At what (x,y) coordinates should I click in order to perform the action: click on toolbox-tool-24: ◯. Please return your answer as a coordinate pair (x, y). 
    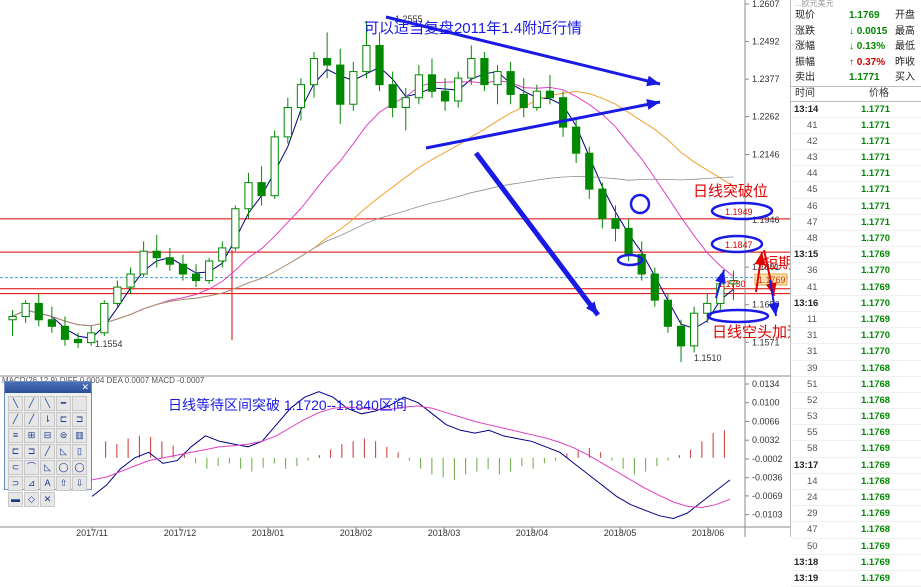
    Looking at the image, I should click on (63, 467).